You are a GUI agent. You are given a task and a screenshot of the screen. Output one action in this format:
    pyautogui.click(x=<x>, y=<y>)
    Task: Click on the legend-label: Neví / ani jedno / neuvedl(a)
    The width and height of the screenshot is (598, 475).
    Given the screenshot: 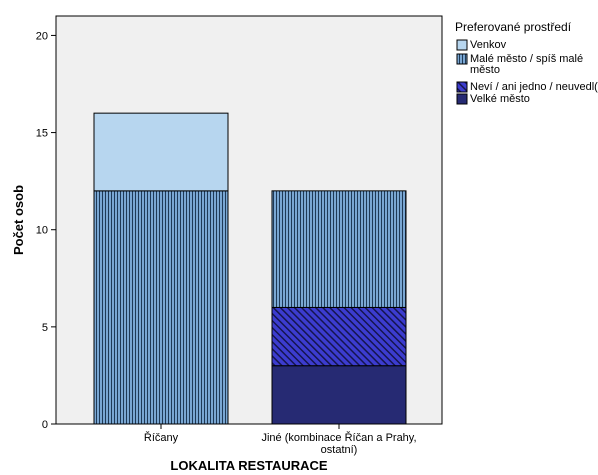 What is the action you would take?
    pyautogui.click(x=534, y=87)
    